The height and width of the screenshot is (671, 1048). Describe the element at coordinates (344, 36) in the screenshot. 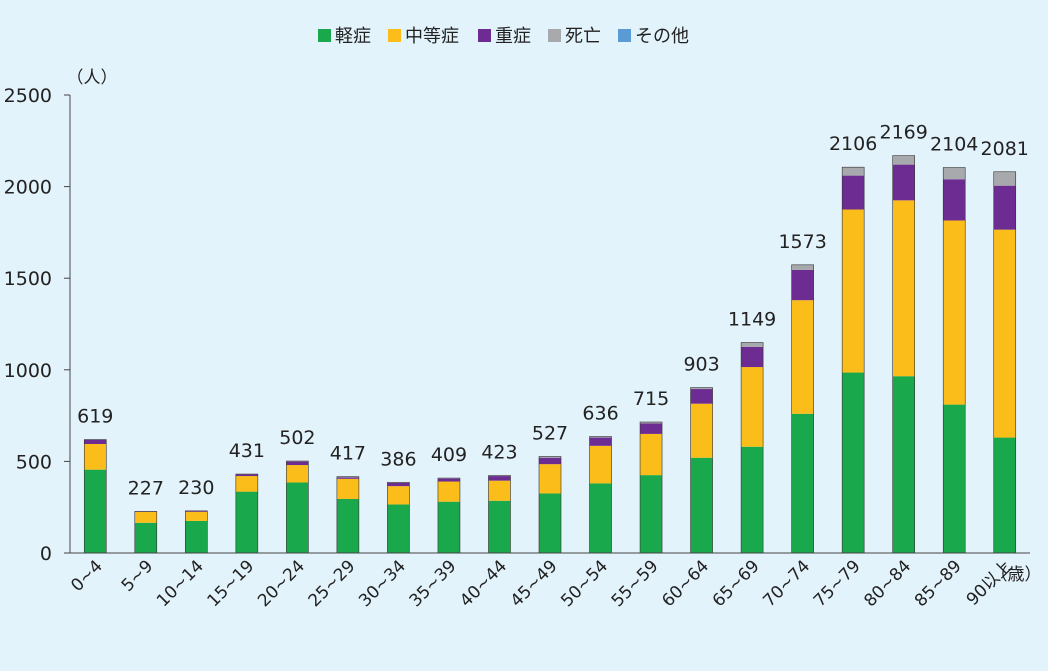

I see `legend-item: 軽症` at that location.